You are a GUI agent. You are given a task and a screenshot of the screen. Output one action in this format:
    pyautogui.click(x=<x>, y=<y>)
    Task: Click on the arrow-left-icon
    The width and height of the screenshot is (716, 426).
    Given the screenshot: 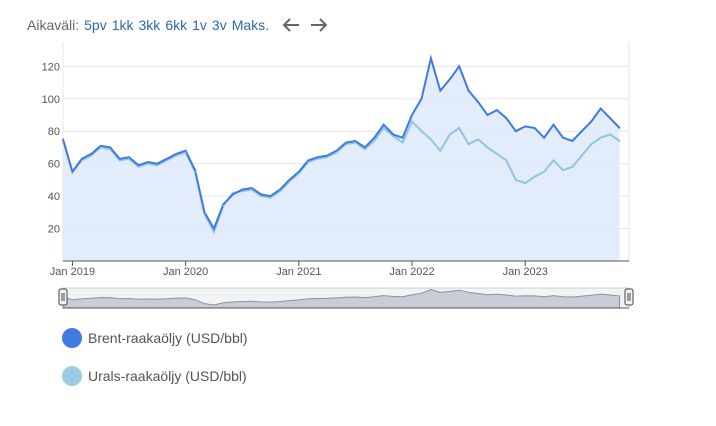 What is the action you would take?
    pyautogui.click(x=291, y=25)
    